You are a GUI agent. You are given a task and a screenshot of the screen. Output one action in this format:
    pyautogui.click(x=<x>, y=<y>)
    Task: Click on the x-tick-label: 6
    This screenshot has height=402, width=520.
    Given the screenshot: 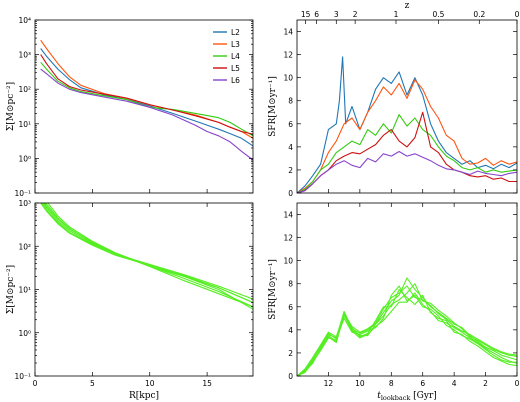 What is the action you would take?
    pyautogui.click(x=422, y=383)
    